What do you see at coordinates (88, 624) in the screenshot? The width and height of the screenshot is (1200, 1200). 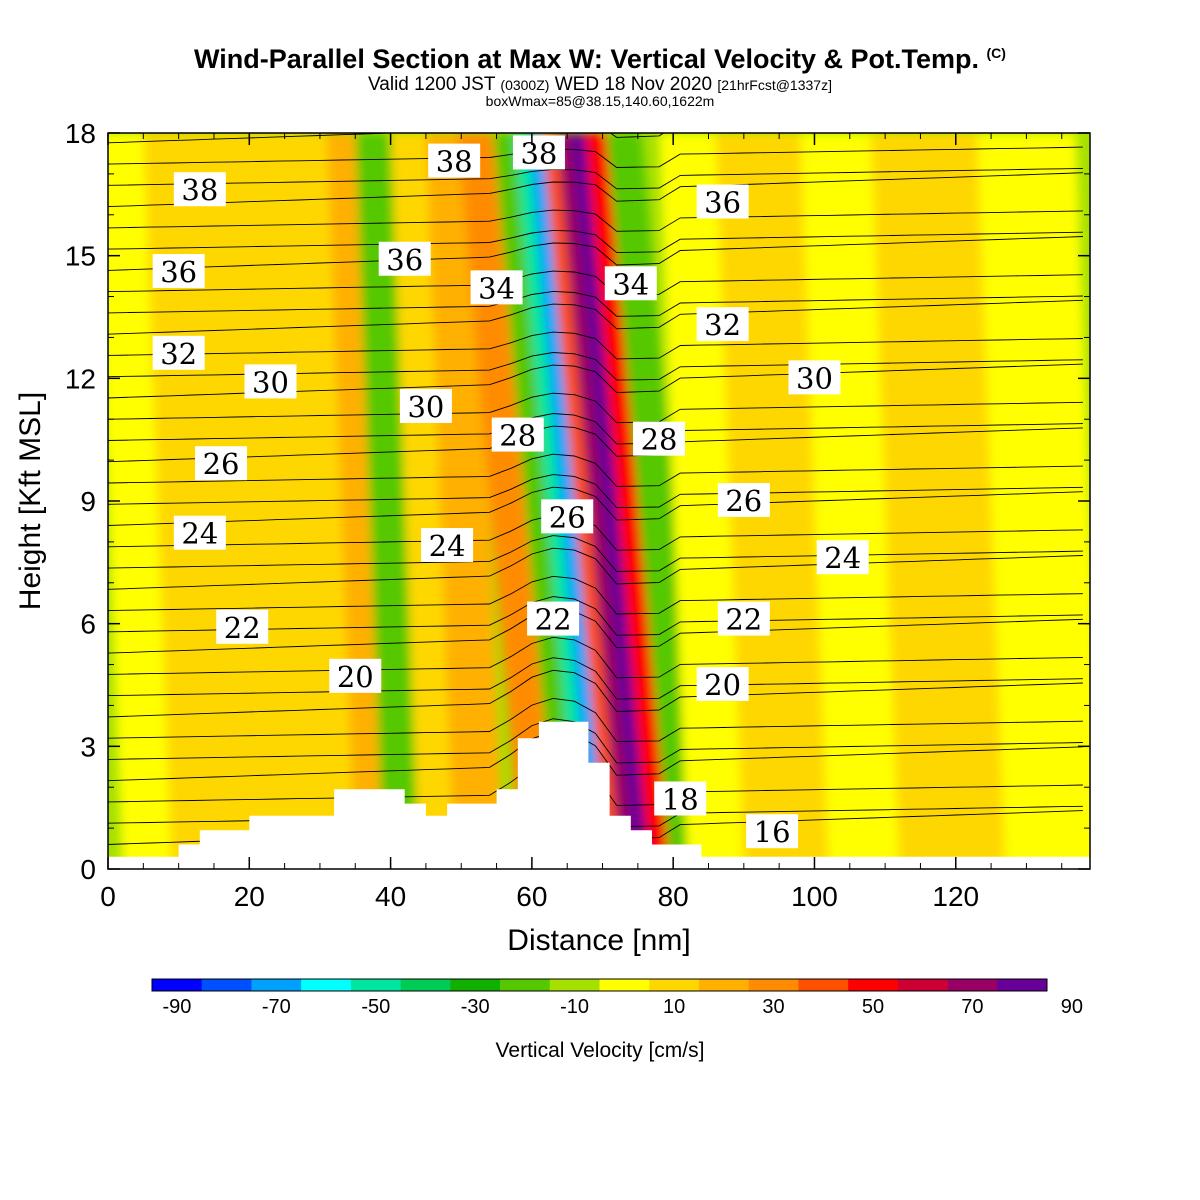 I see `y-tick-label: 6` at bounding box center [88, 624].